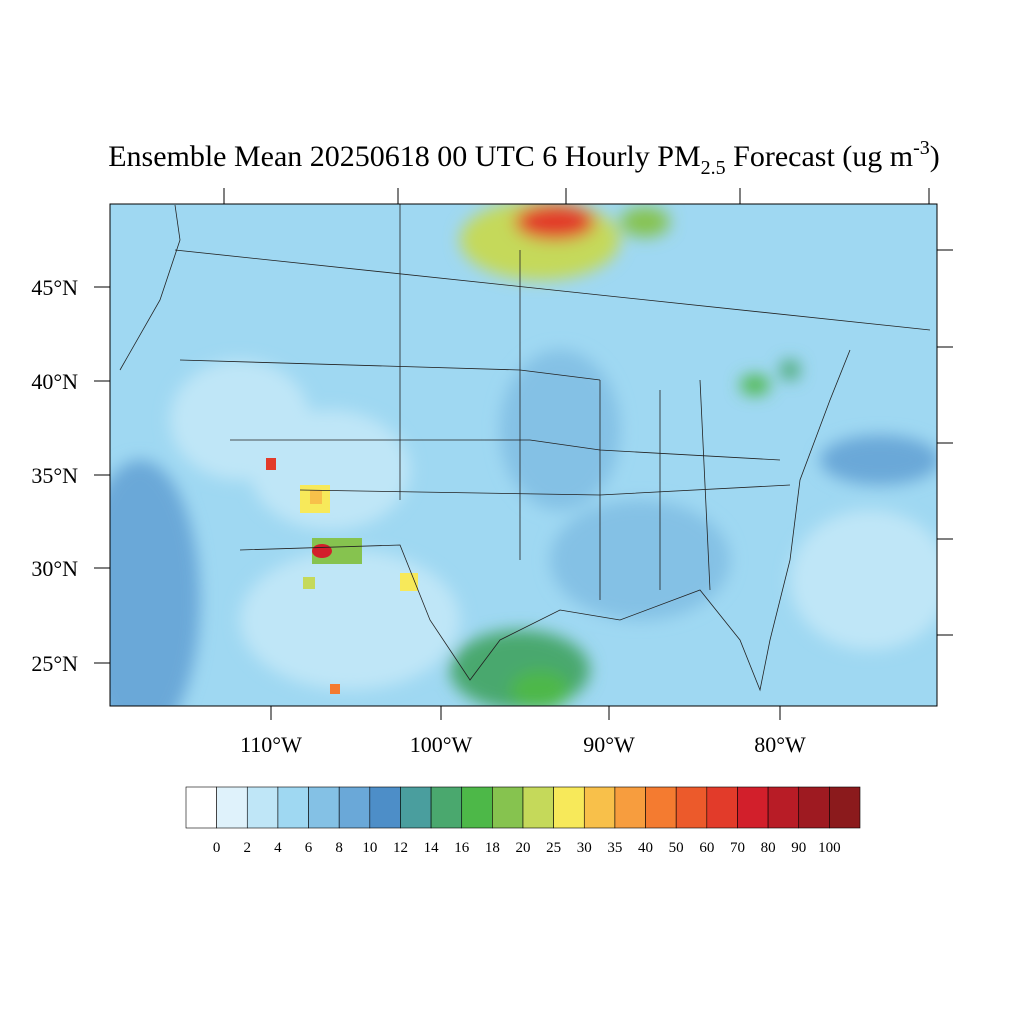  What do you see at coordinates (676, 848) in the screenshot?
I see `colorbar-label: 50` at bounding box center [676, 848].